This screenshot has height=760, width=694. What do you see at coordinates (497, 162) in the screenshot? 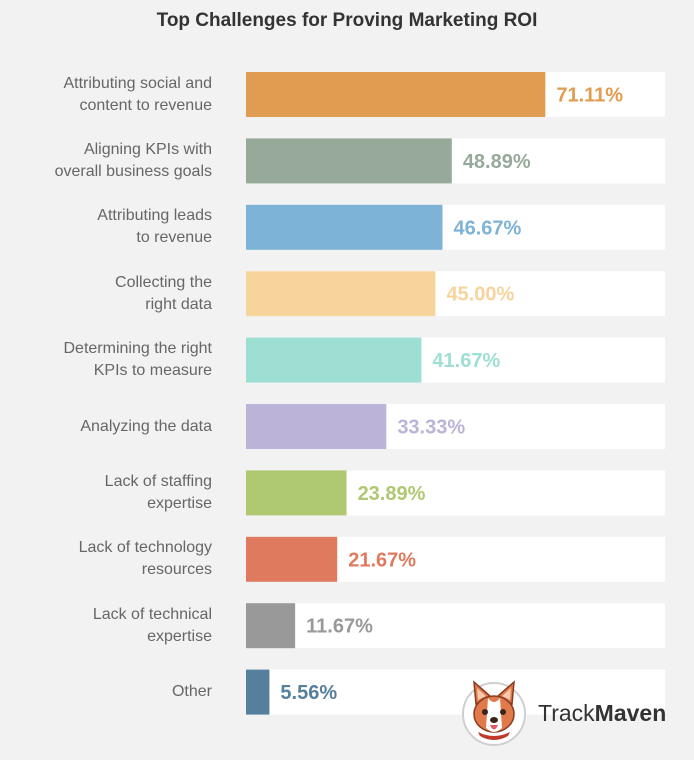
I see `value-label: 48.89%` at bounding box center [497, 162].